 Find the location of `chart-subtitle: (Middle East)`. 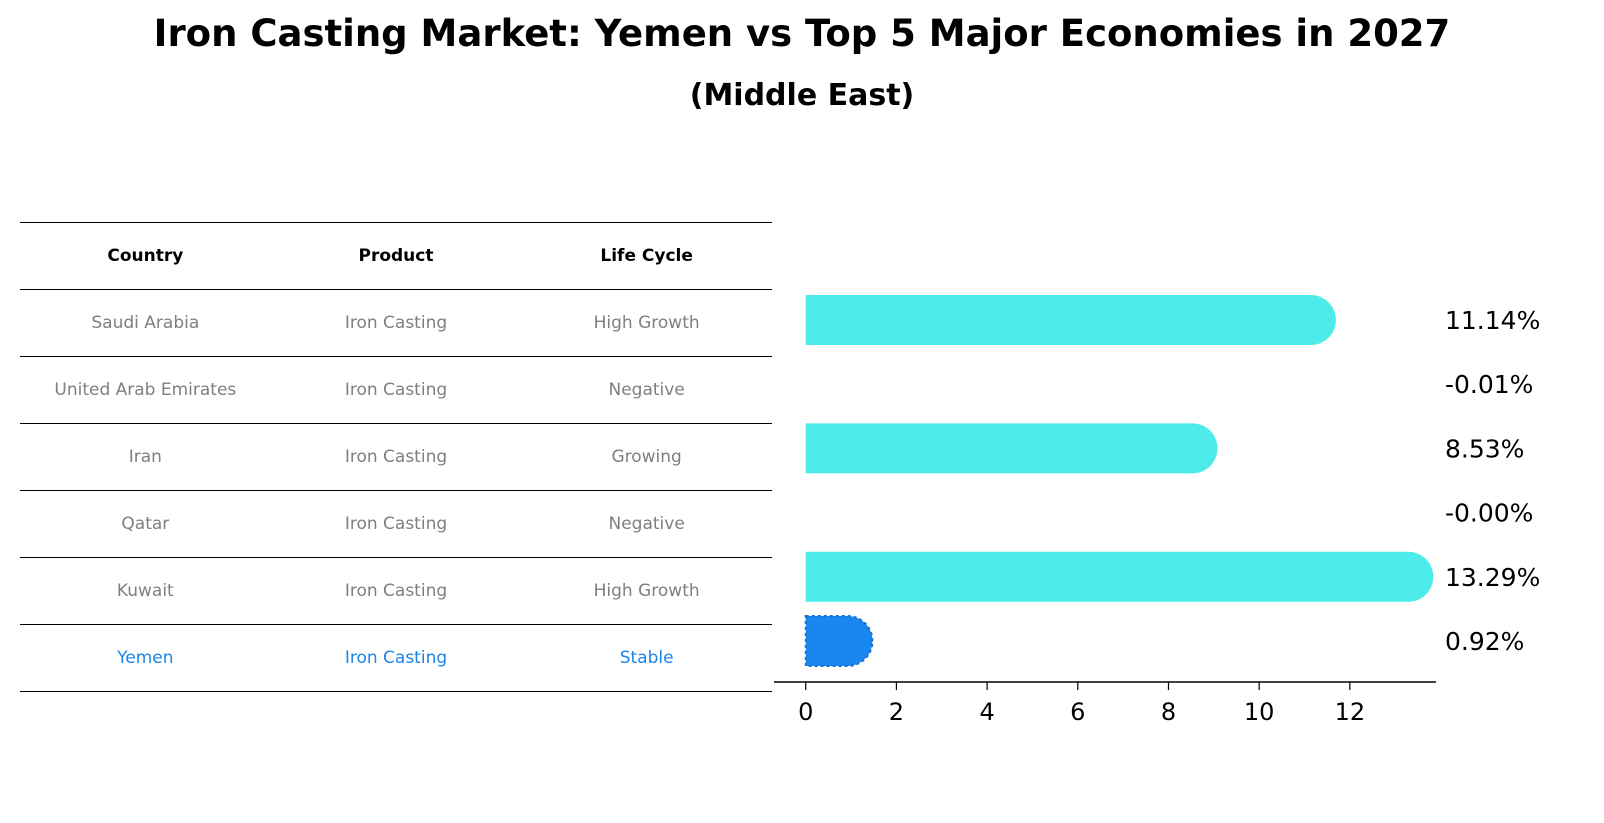

chart-subtitle: (Middle East) is located at coordinates (802, 95).